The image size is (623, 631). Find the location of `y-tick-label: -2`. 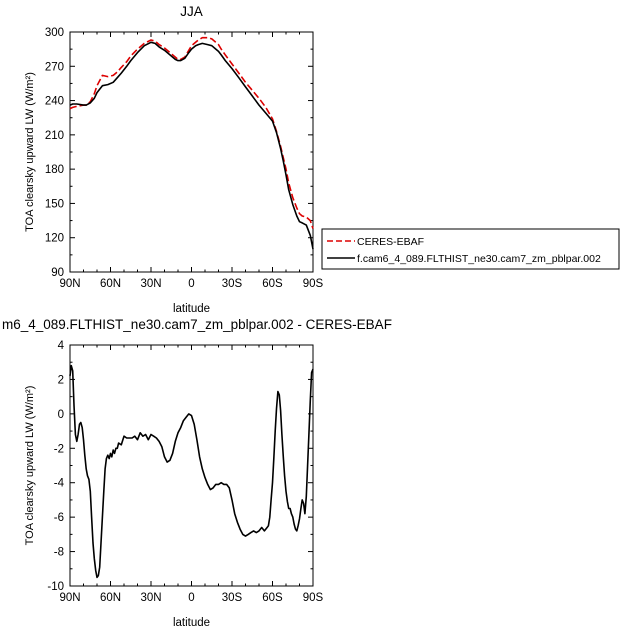

y-tick-label: -2 is located at coordinates (59, 449).